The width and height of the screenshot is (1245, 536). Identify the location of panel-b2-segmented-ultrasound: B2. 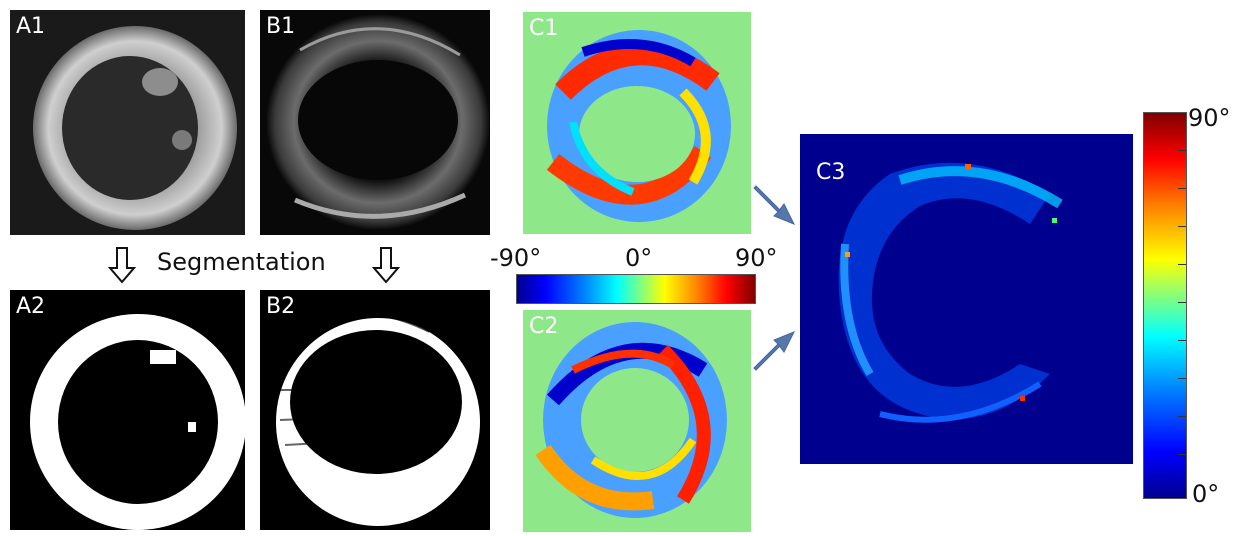
(375, 410).